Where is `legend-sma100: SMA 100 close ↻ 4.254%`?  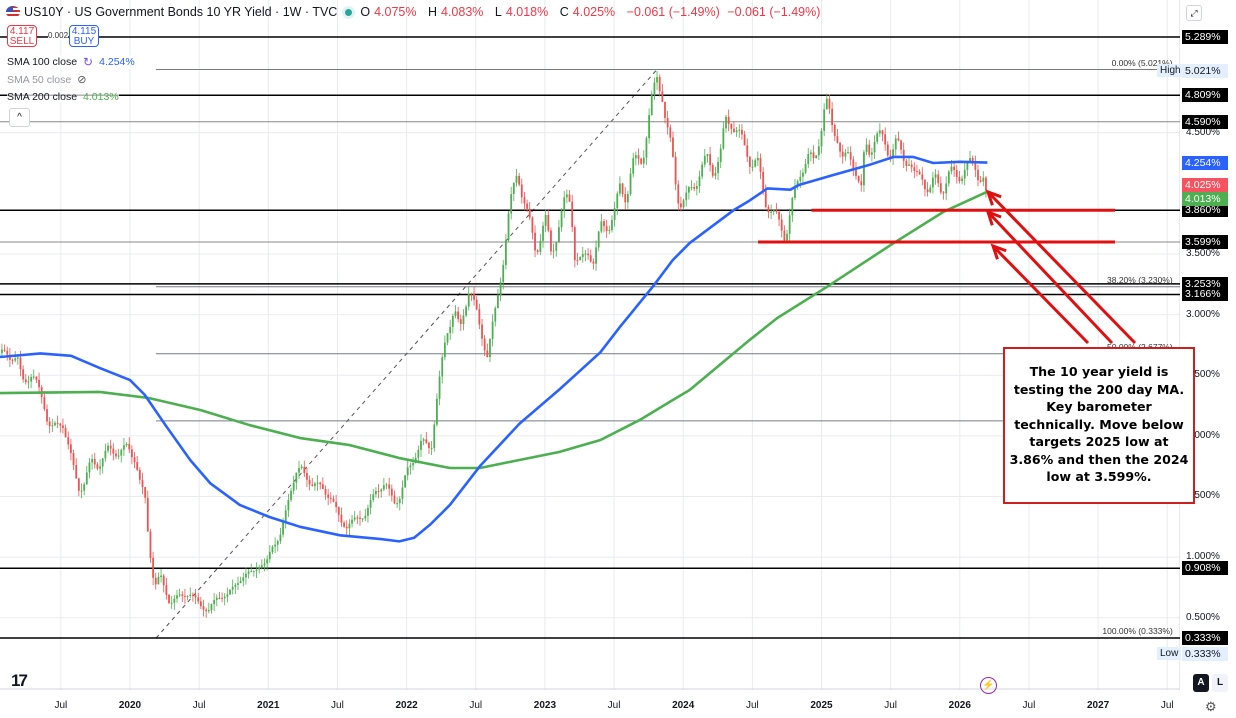
legend-sma100: SMA 100 close ↻ 4.254% is located at coordinates (71, 62).